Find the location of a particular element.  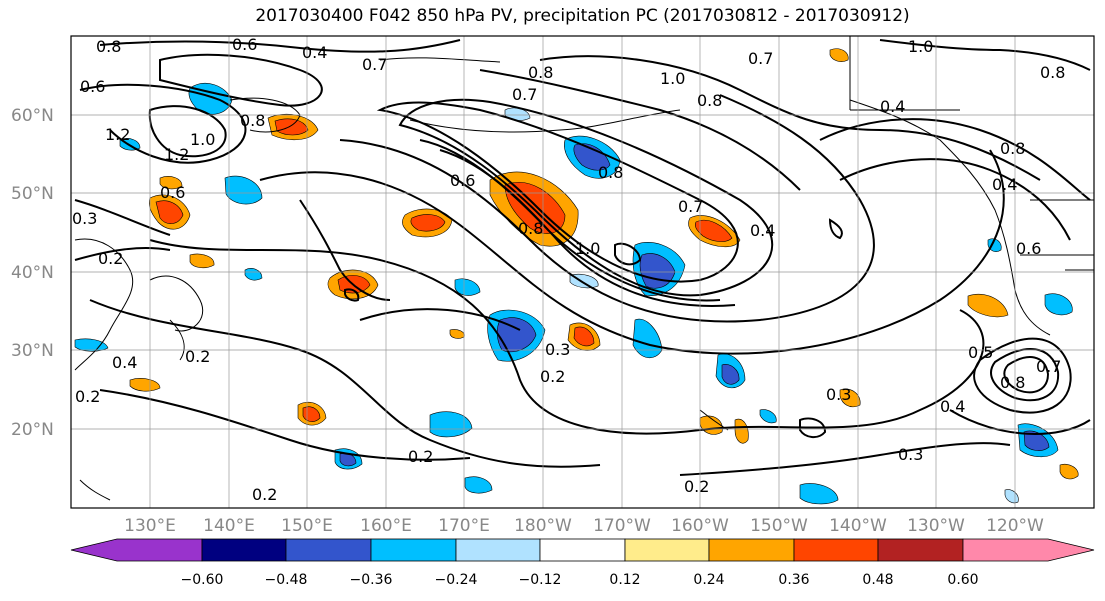

colorbar-tick-label: 0.60 is located at coordinates (962, 580).